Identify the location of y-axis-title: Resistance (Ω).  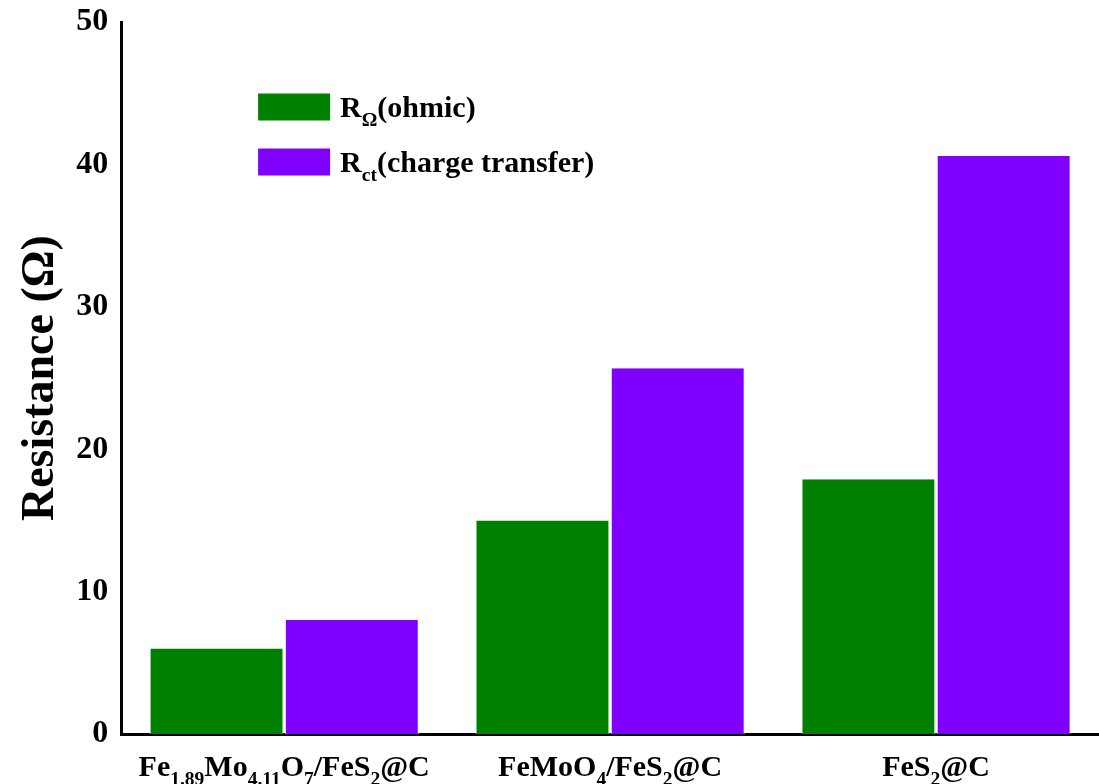
(38, 378).